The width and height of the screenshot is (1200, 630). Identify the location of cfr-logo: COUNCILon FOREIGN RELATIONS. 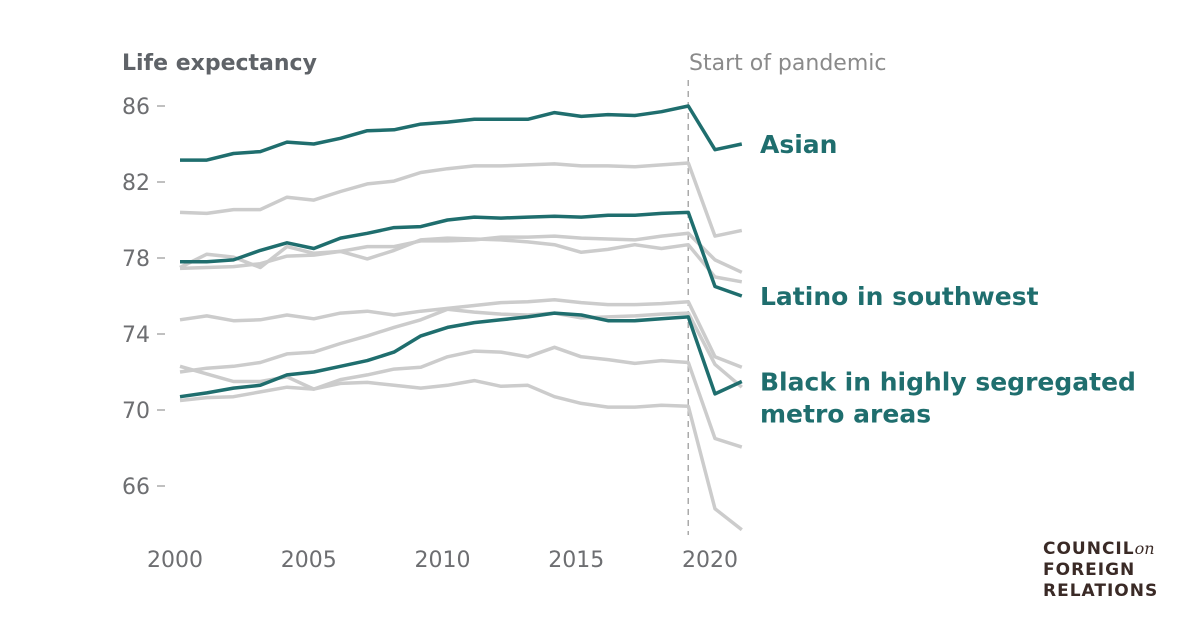
(1101, 570).